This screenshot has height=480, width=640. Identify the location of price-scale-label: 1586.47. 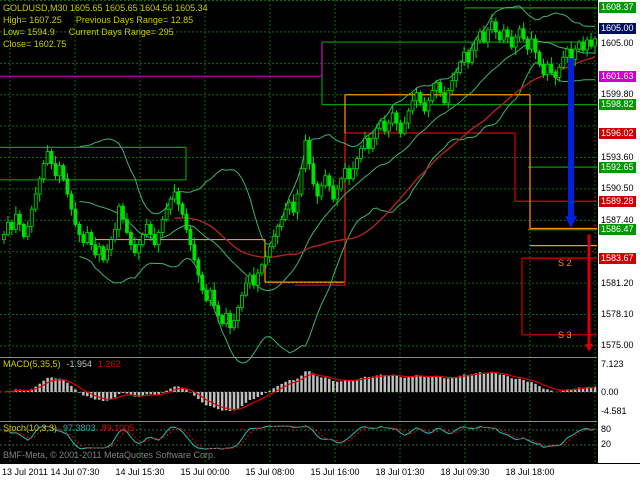
(617, 230).